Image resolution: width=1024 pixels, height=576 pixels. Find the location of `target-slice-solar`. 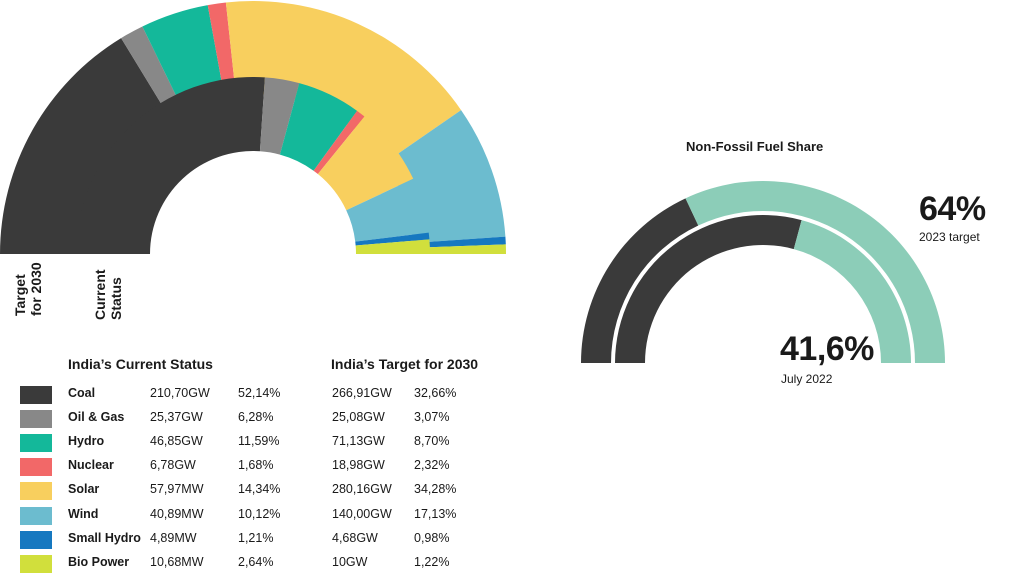

target-slice-solar is located at coordinates (343, 82).